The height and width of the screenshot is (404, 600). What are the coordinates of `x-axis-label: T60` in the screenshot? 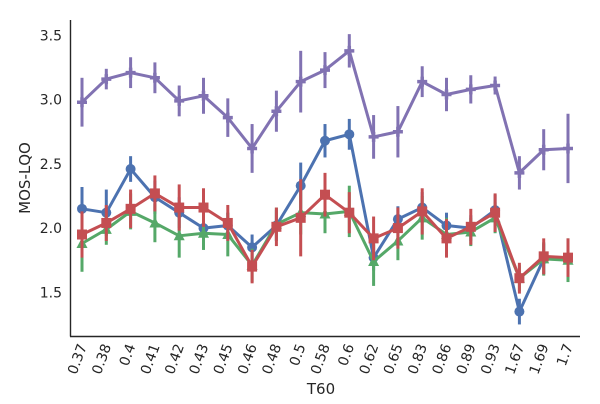 It's located at (320, 389).